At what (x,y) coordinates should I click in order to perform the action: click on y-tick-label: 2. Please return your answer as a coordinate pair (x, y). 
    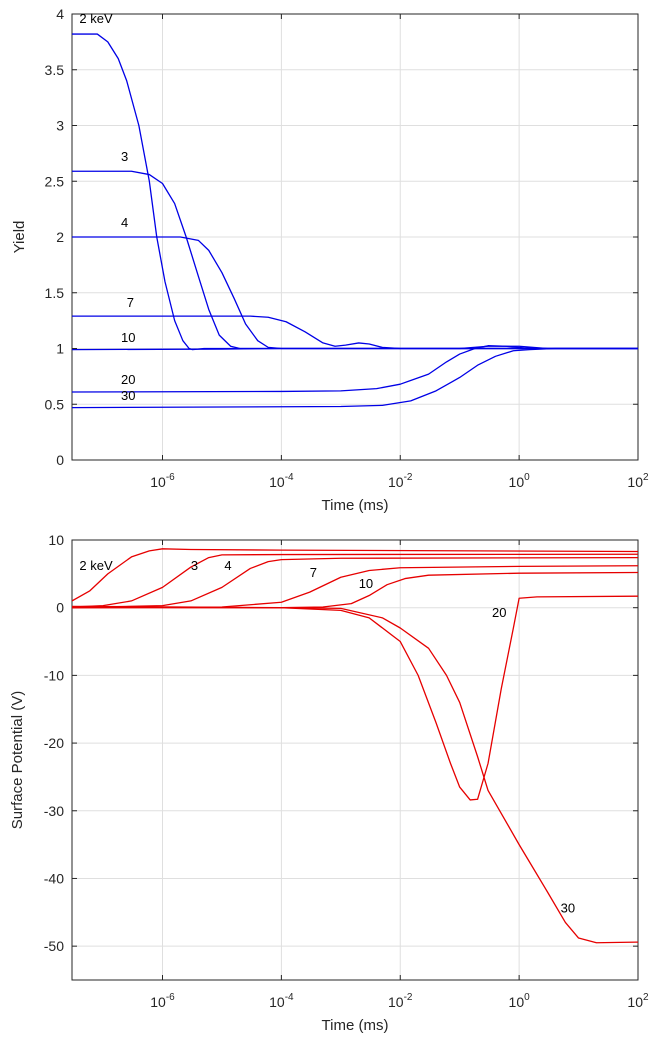
    Looking at the image, I should click on (60, 237).